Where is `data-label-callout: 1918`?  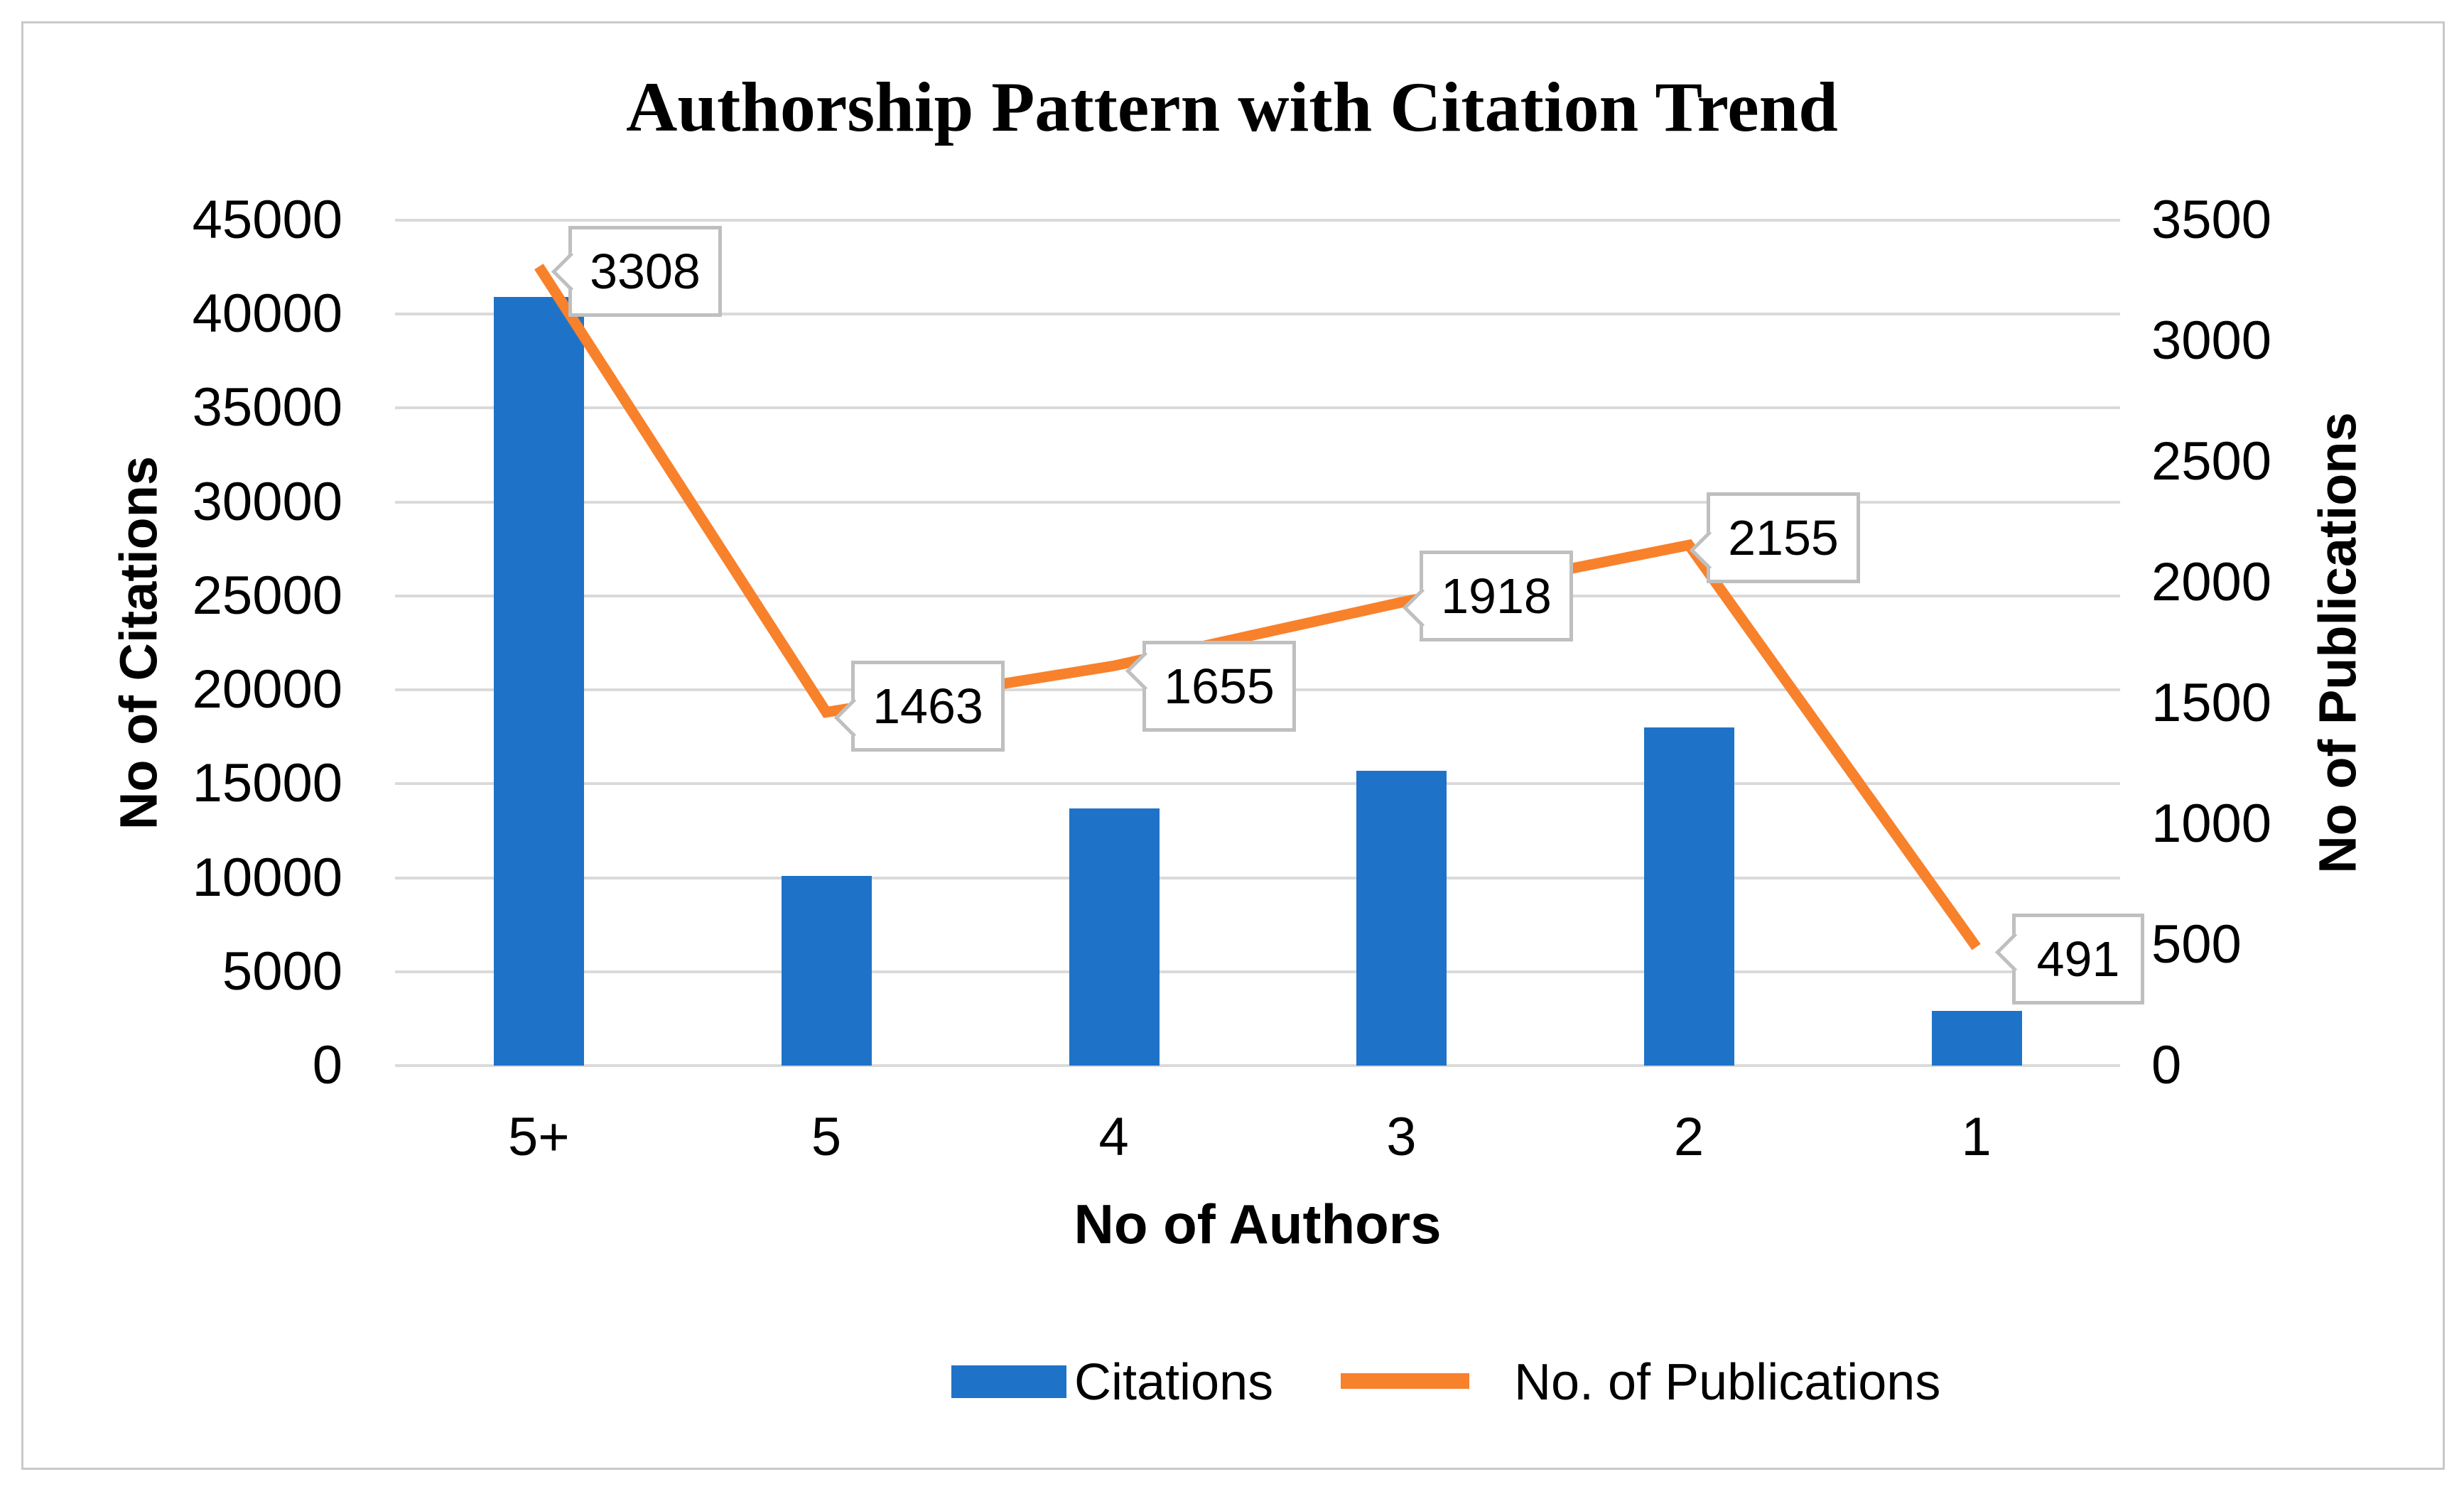
data-label-callout: 1918 is located at coordinates (1487, 596).